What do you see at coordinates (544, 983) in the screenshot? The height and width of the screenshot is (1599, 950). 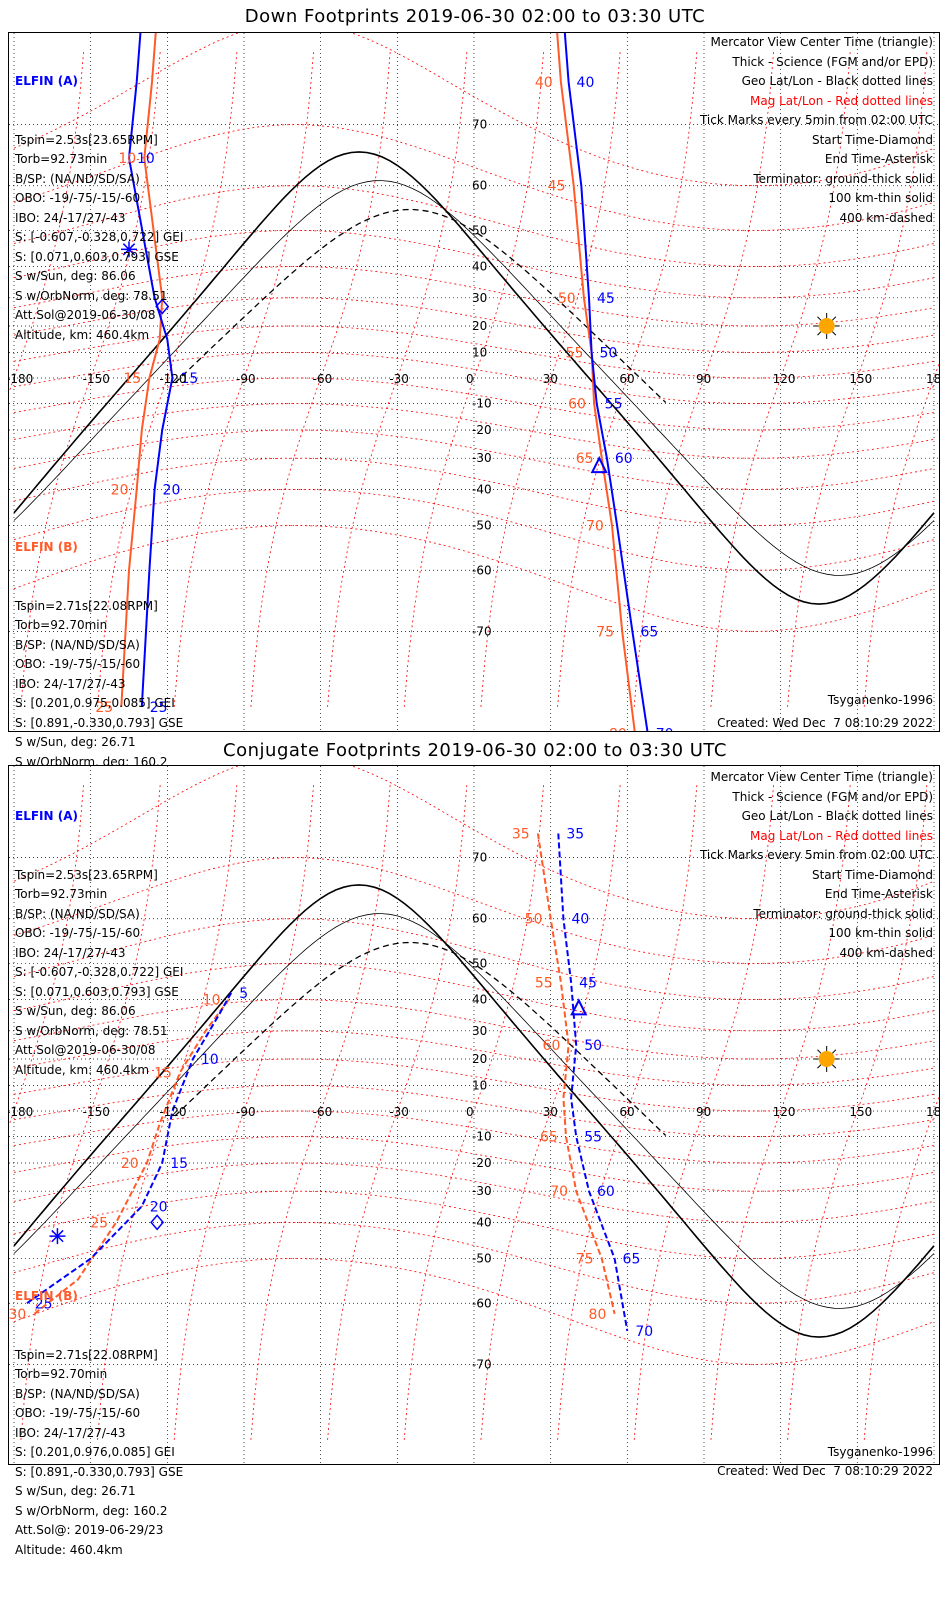 I see `elfin-b-time-tick: 55` at bounding box center [544, 983].